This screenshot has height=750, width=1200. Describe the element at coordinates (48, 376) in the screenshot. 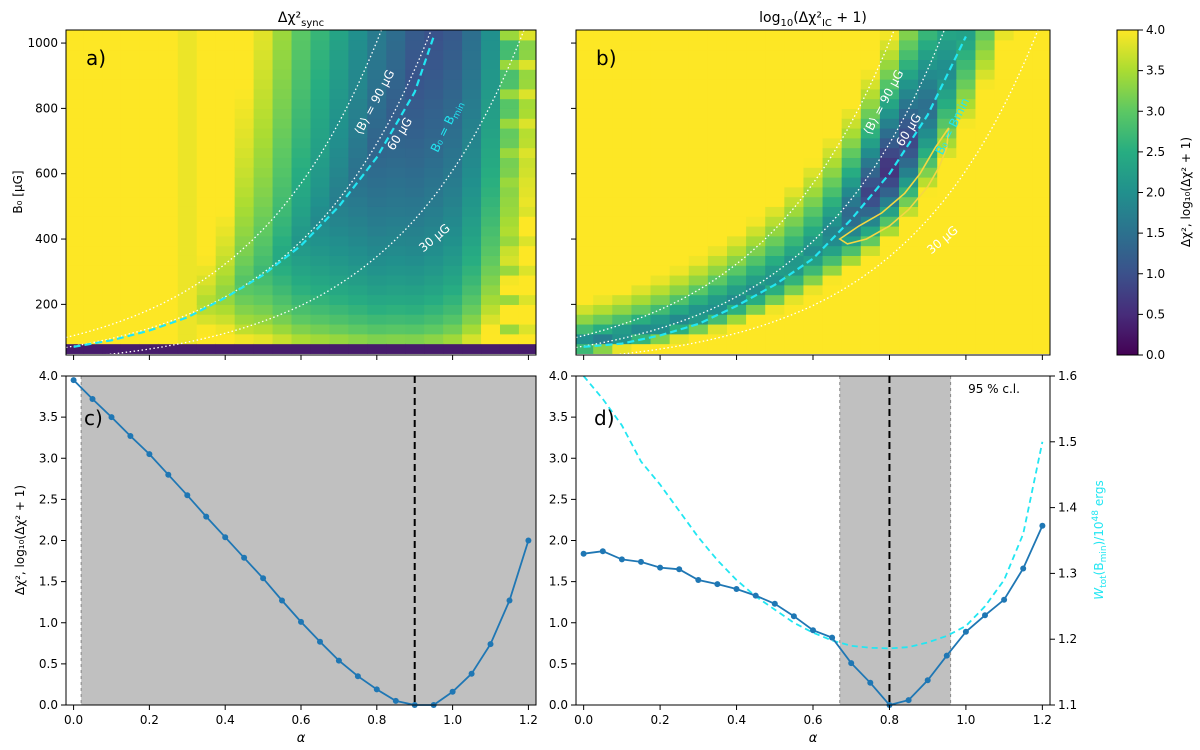

I see `y-tick-label: 4.0` at that location.